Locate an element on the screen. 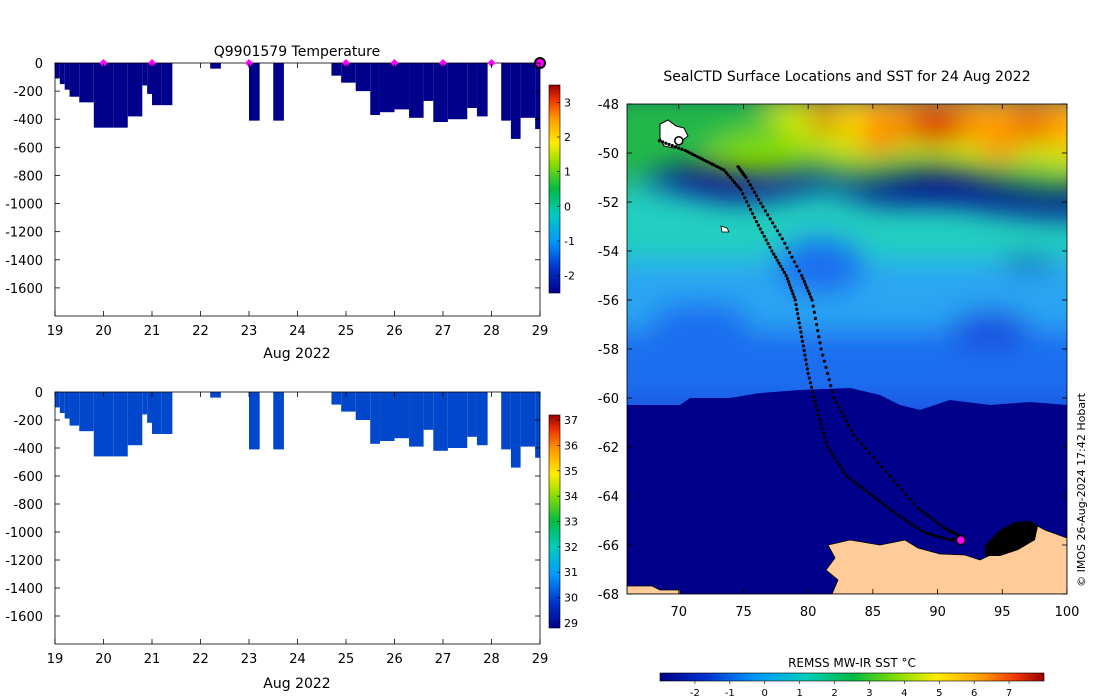  sst-colorbar-ticks: -2 -1 0 1 2 3 4 5 6 7 is located at coordinates (851, 690).